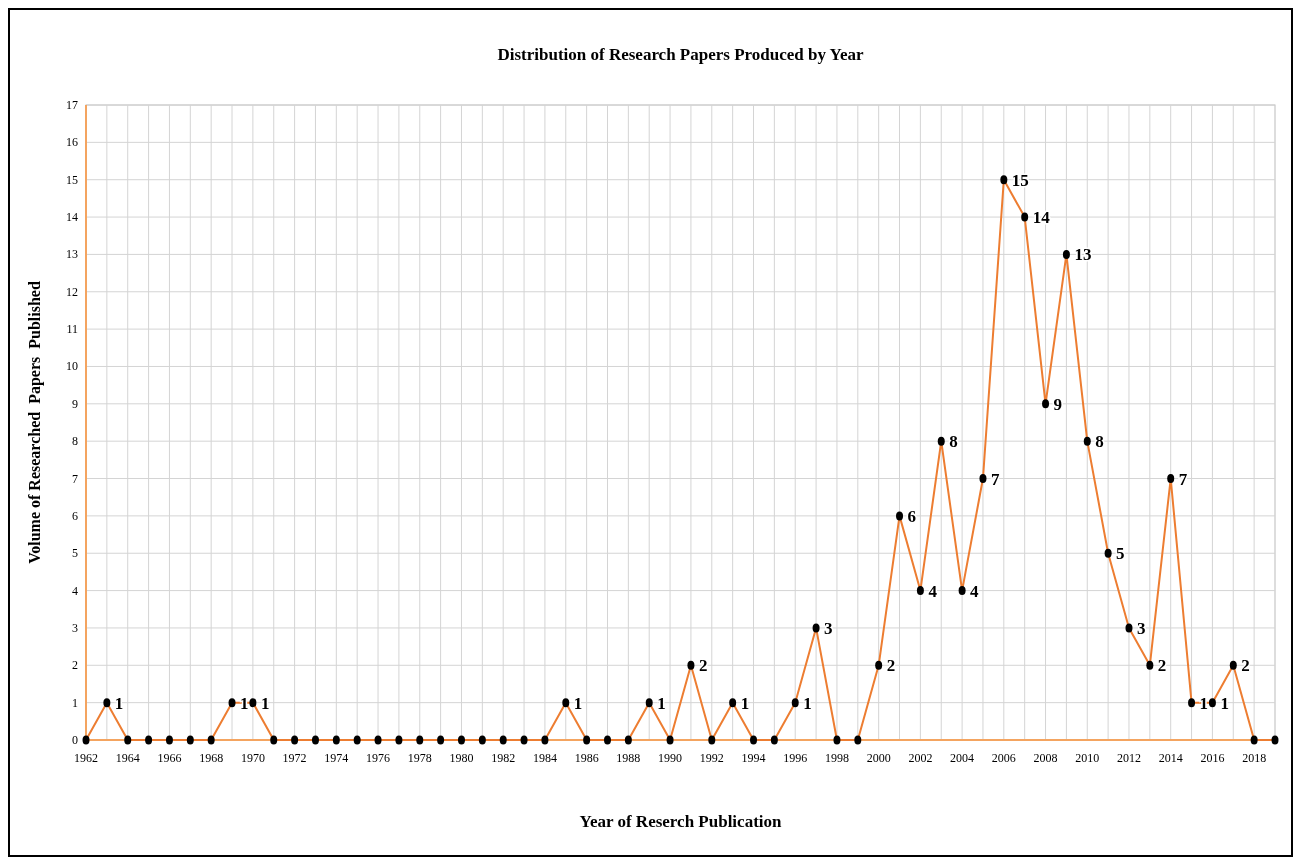 This screenshot has height=865, width=1301. I want to click on y-tick-label: 14, so click(72, 217).